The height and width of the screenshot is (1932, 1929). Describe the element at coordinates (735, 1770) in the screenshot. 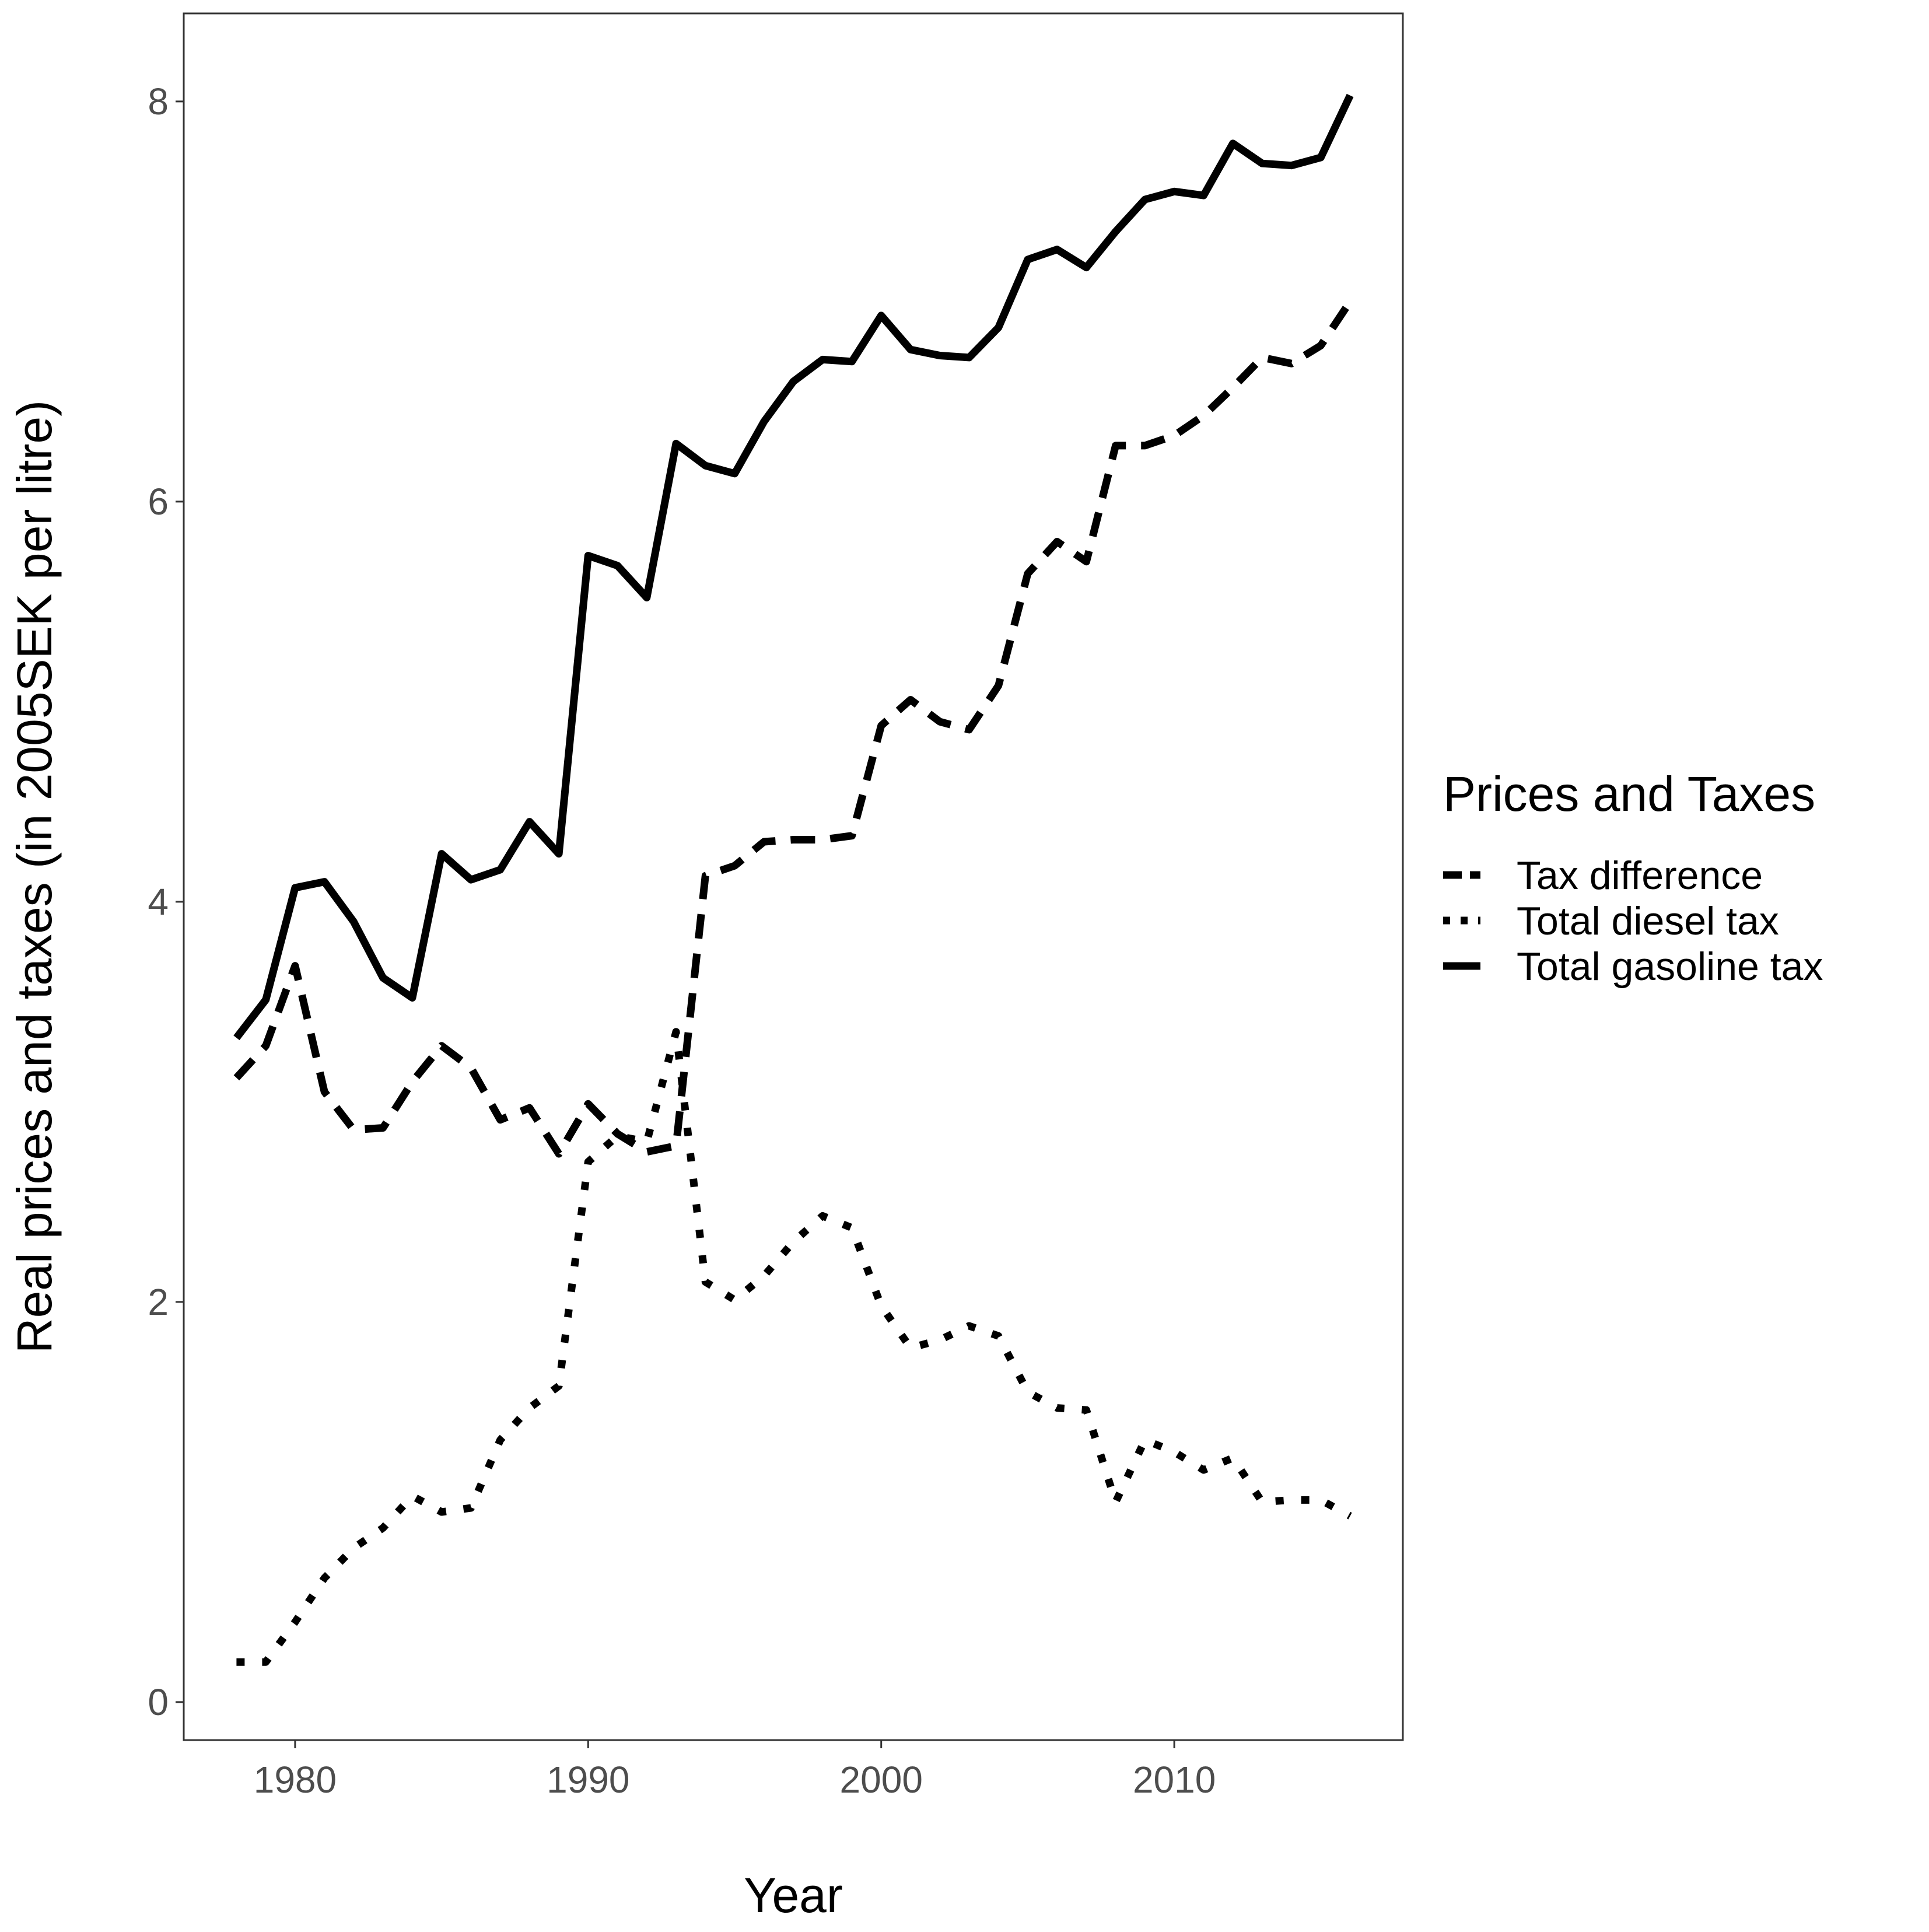

I see `x-axis: 1980 1990 2000 2010` at that location.